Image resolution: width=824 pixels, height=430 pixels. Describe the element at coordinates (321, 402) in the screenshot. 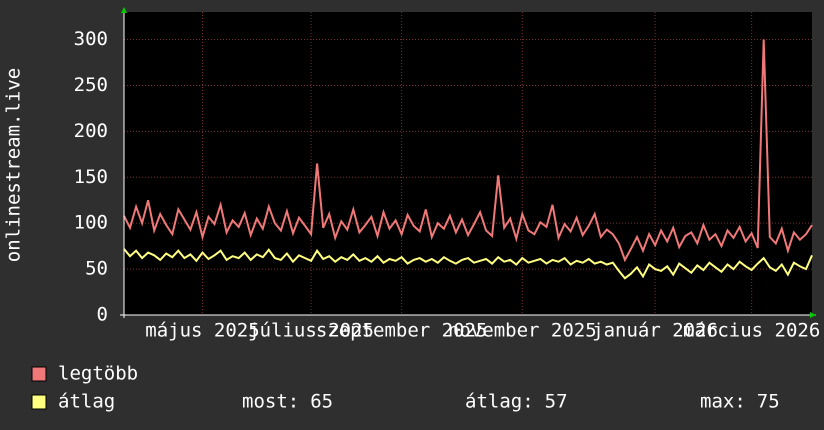

I see `stat-value: 65` at that location.